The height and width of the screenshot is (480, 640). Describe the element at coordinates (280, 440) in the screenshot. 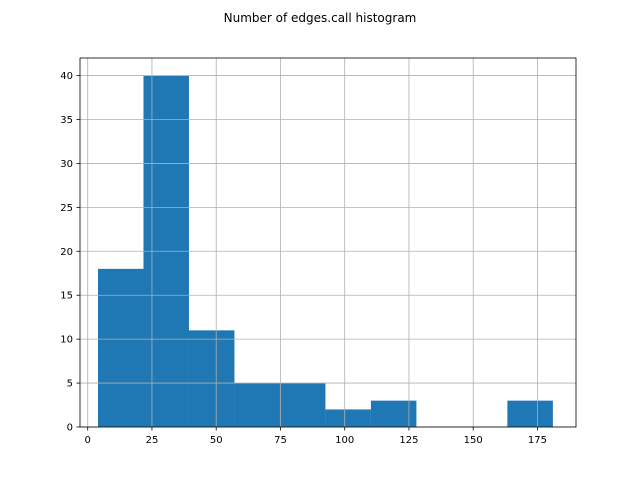

I see `x-tick-label-3: 75` at that location.